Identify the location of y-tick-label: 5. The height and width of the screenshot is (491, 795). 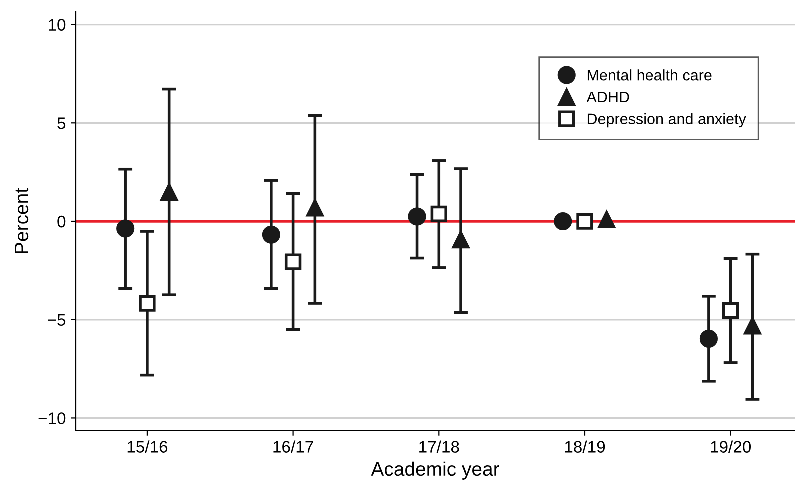
(62, 124).